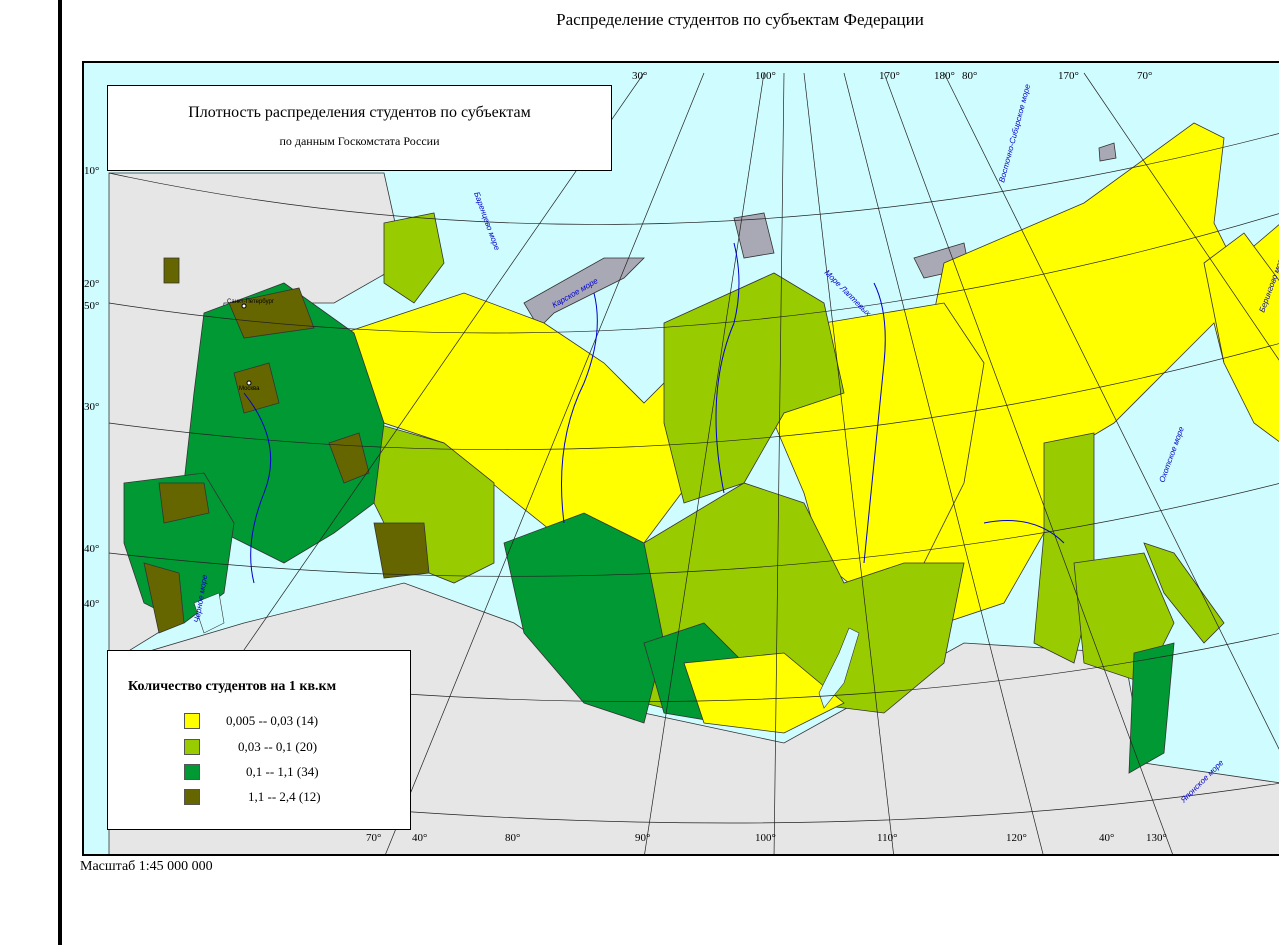 This screenshot has width=1279, height=945. Describe the element at coordinates (349, 458) in the screenshot. I see `region-samara` at that location.